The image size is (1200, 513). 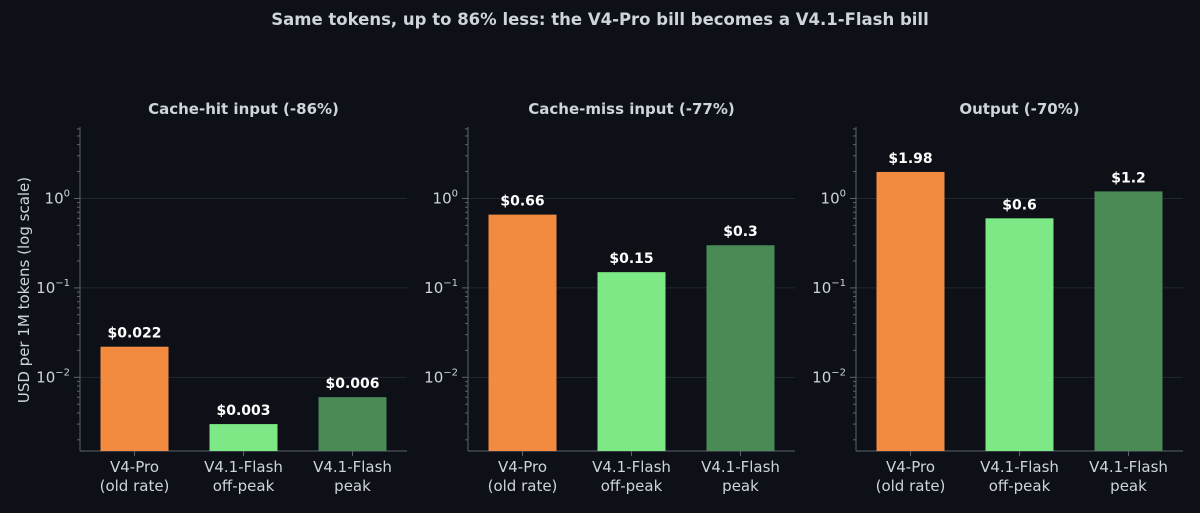 I want to click on bar-value-label: $0.3, so click(x=740, y=232).